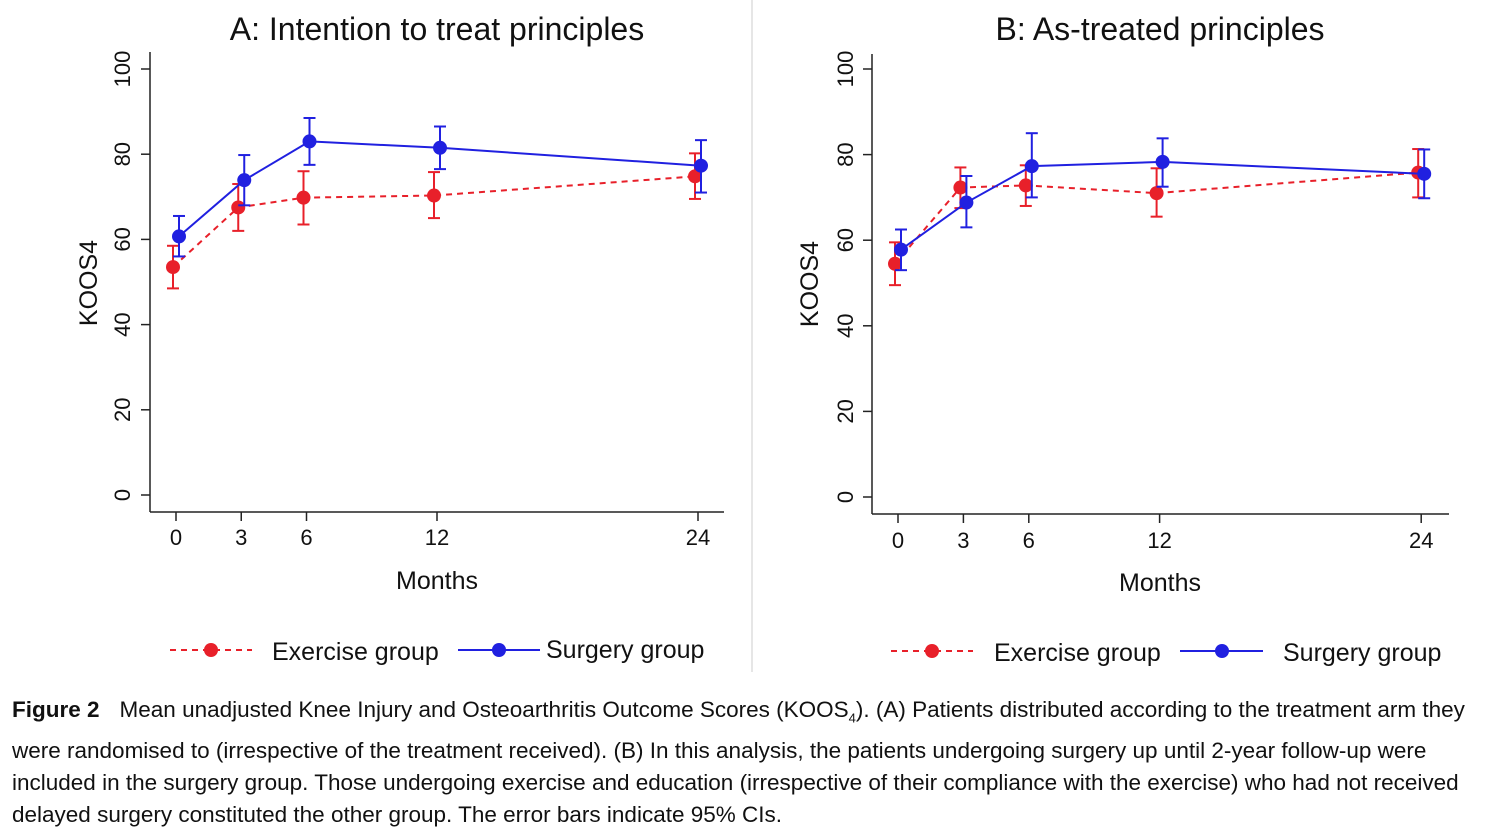 This screenshot has height=831, width=1496. I want to click on panel-a-y-axis-label: KOOS4, so click(89, 283).